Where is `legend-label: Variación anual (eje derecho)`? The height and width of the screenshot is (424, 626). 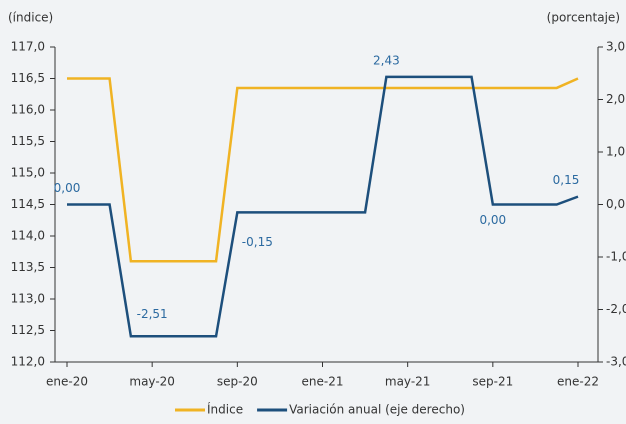 legend-label: Variación anual (eje derecho) is located at coordinates (377, 410).